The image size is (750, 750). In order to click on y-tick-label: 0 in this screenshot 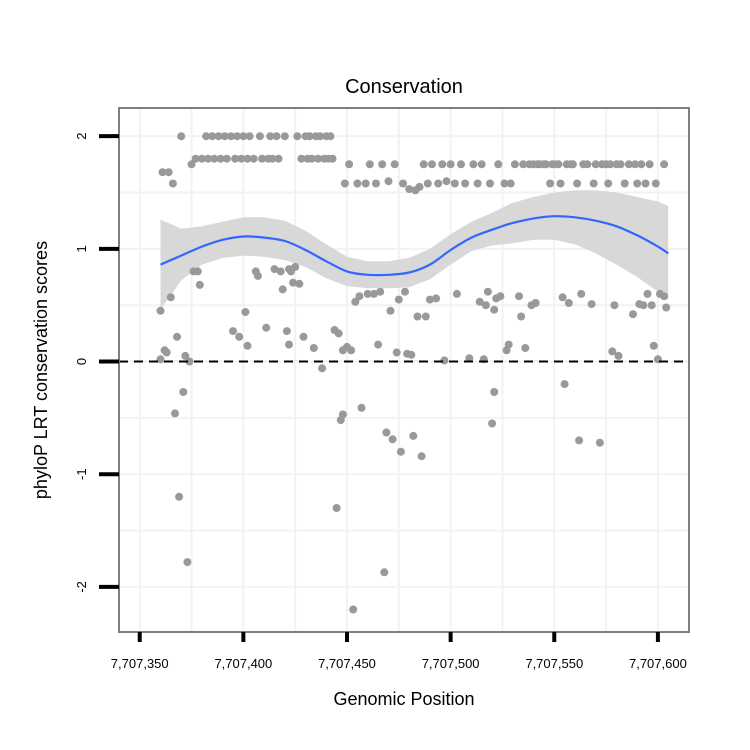, I will do `click(81, 361)`.